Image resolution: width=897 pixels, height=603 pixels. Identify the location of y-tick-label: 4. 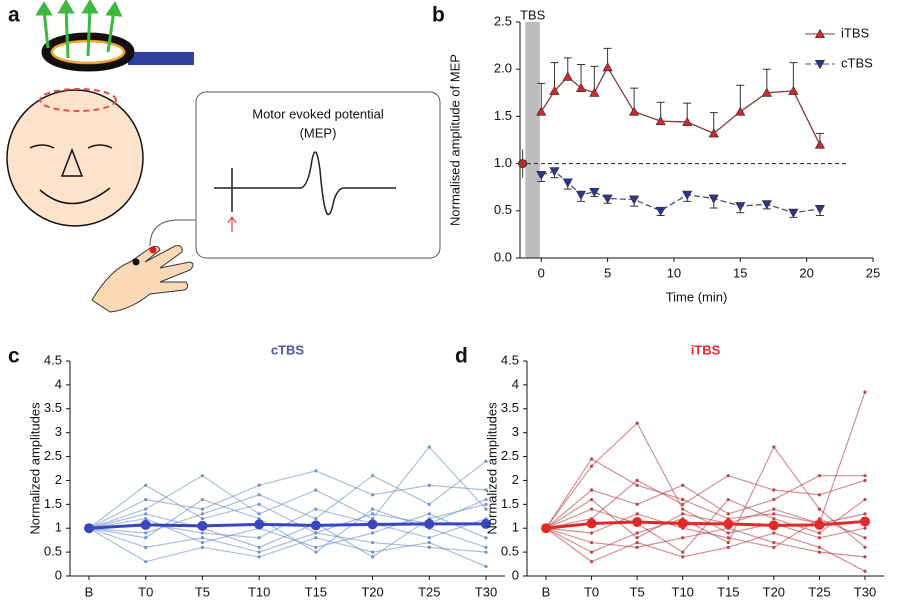
(58, 383).